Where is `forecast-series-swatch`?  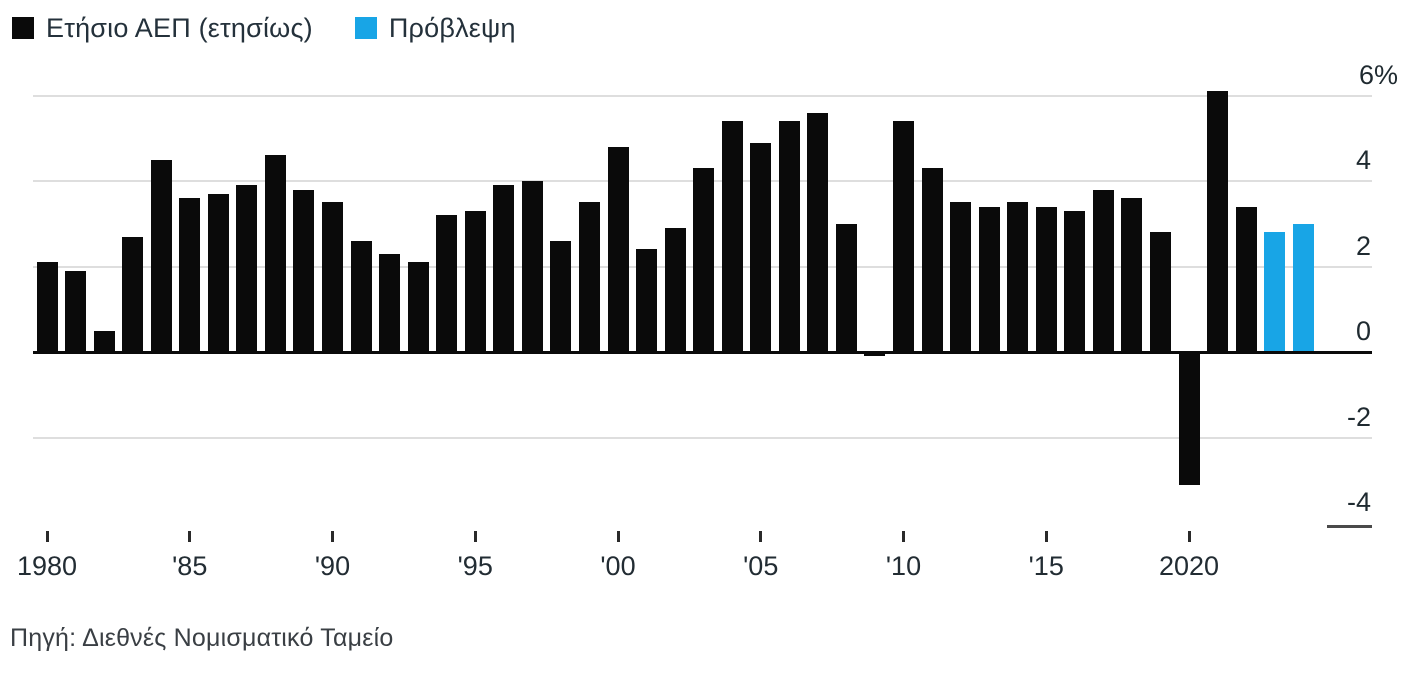
forecast-series-swatch is located at coordinates (365, 28).